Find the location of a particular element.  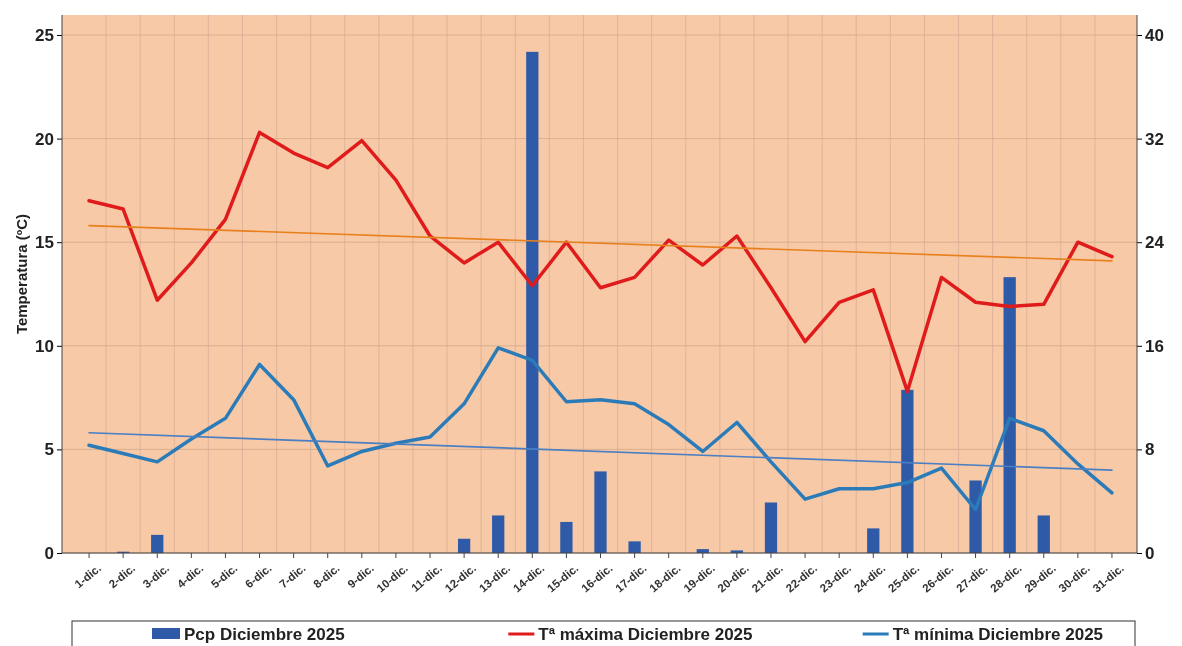

legend-label: Tª máxima Diciembre 2025 is located at coordinates (645, 634).